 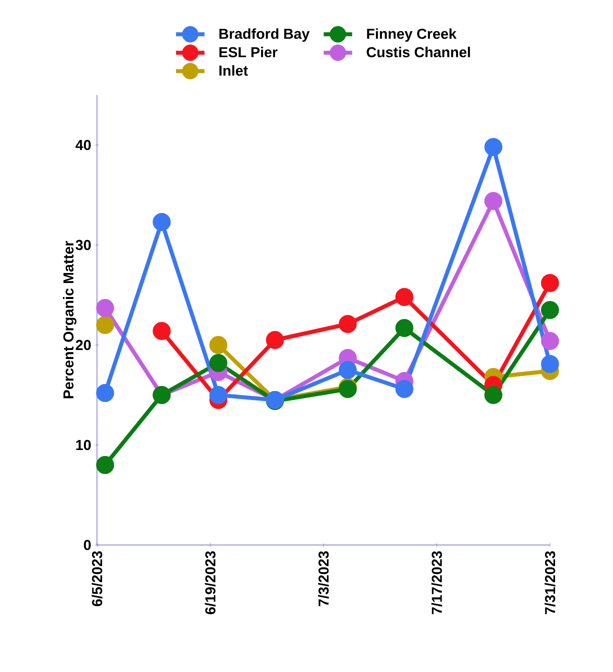 I want to click on legend-label: ESL Pier, so click(x=248, y=52).